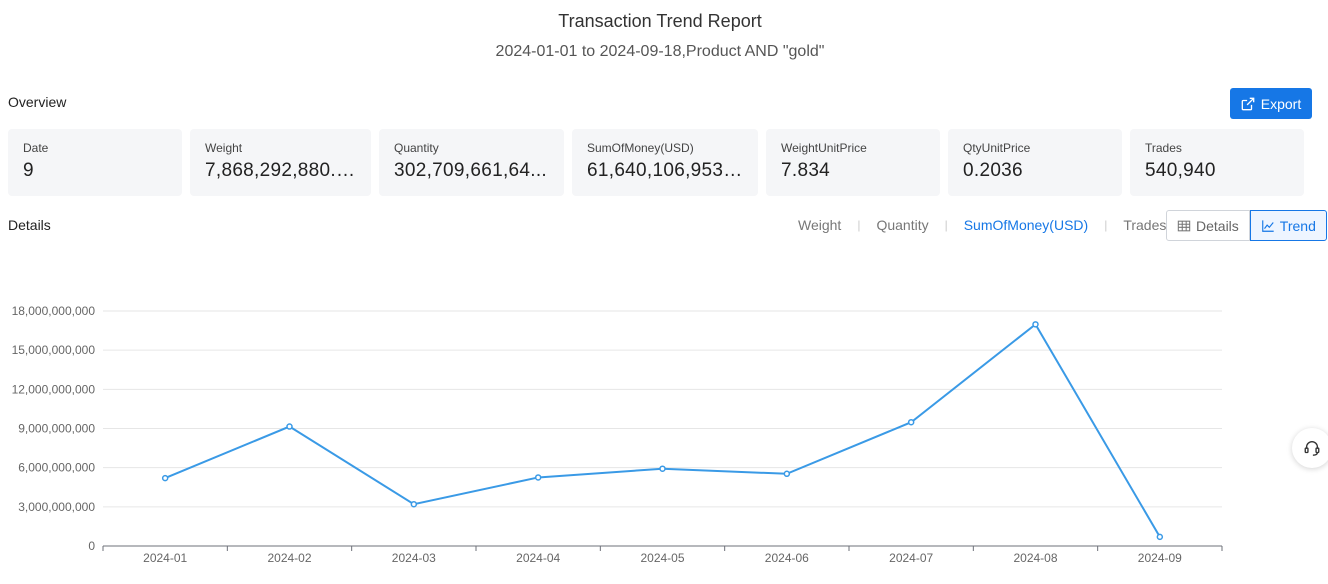 This screenshot has width=1328, height=584. Describe the element at coordinates (36, 148) in the screenshot. I see `card-label: Date` at that location.